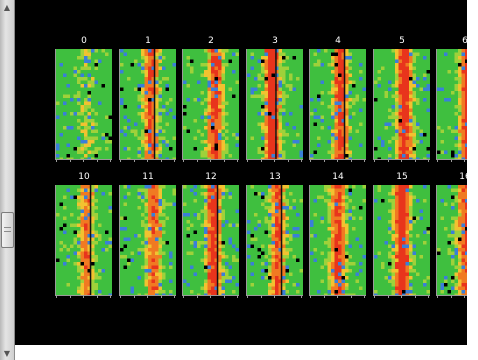 This screenshot has height=360, width=478. I want to click on scroll-thumb, so click(7, 230).